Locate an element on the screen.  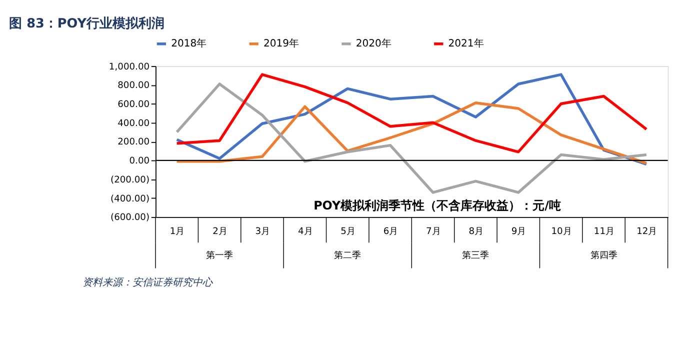
x-tick-label: 10月 is located at coordinates (561, 231).